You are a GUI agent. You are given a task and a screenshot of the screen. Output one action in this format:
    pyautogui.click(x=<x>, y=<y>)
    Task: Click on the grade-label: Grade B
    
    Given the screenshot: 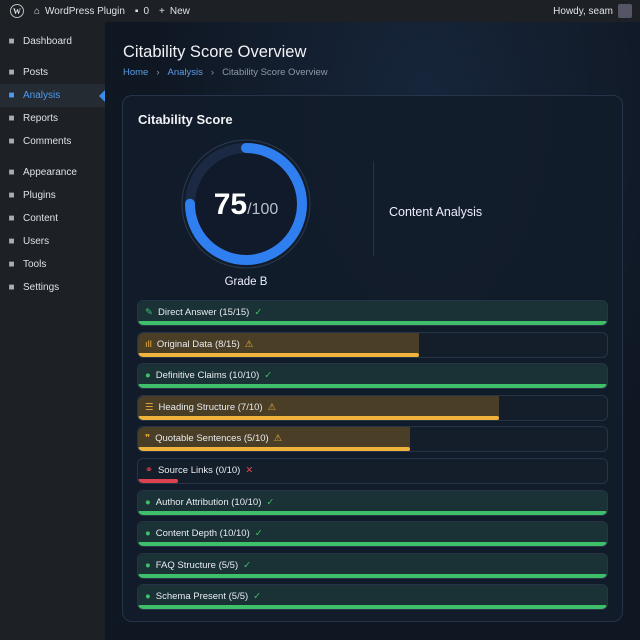 What is the action you would take?
    pyautogui.click(x=246, y=282)
    